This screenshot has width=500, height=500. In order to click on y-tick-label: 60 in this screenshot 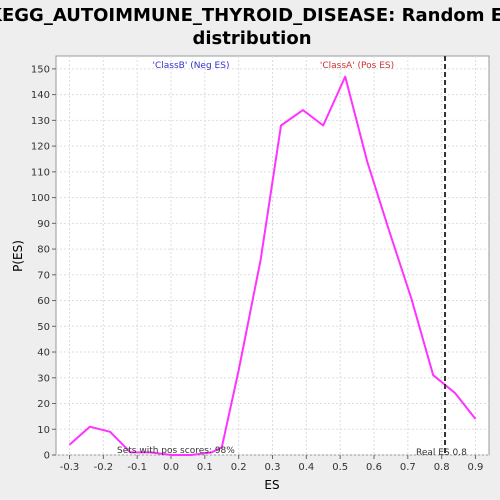, I will do `click(43, 301)`.